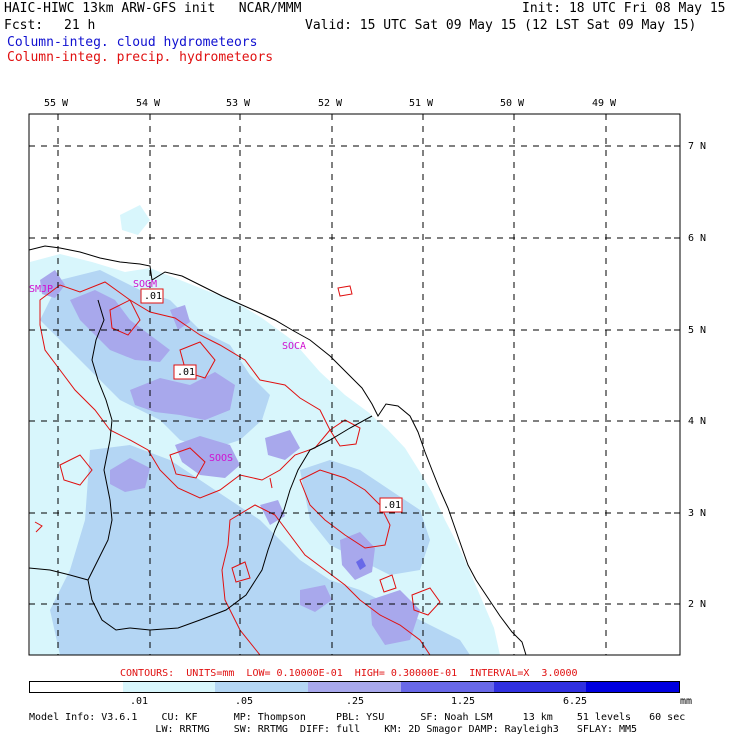 The height and width of the screenshot is (740, 740). I want to click on lat-label: 6 N, so click(697, 238).